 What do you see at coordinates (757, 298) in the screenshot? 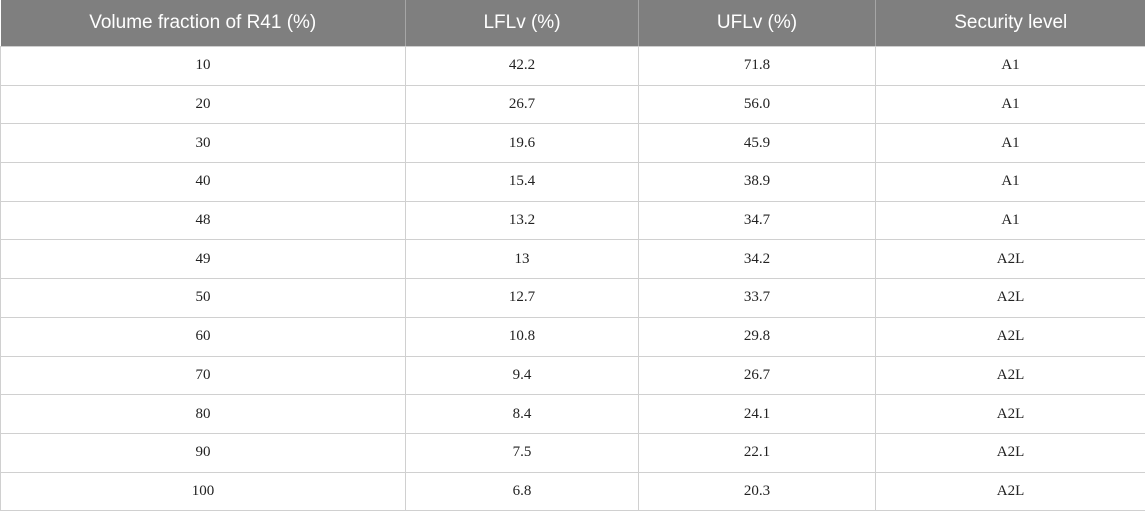
I see `cell-uflv: 33.7` at bounding box center [757, 298].